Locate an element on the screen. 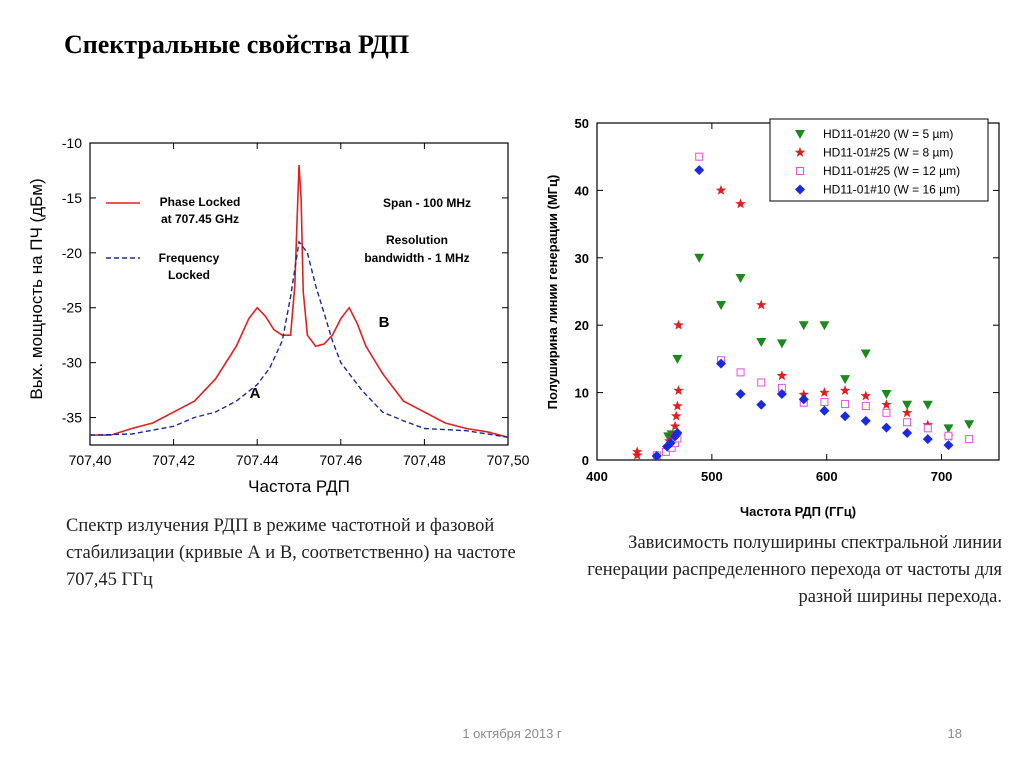 The width and height of the screenshot is (1024, 768). series-line-phase-locked is located at coordinates (299, 301).